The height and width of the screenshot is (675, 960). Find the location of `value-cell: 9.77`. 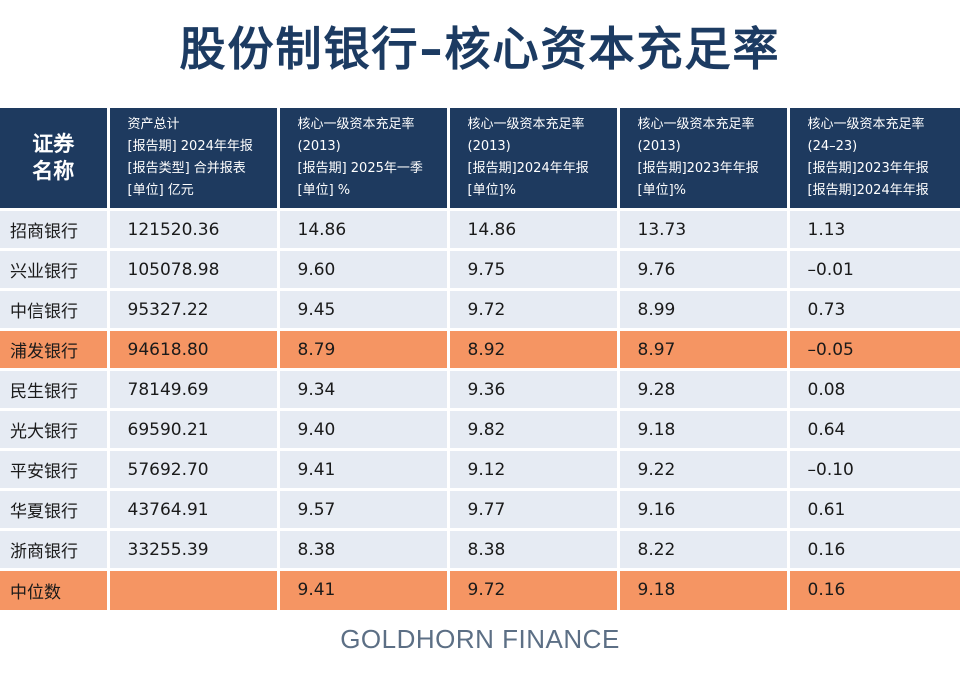

value-cell: 9.77 is located at coordinates (534, 509).